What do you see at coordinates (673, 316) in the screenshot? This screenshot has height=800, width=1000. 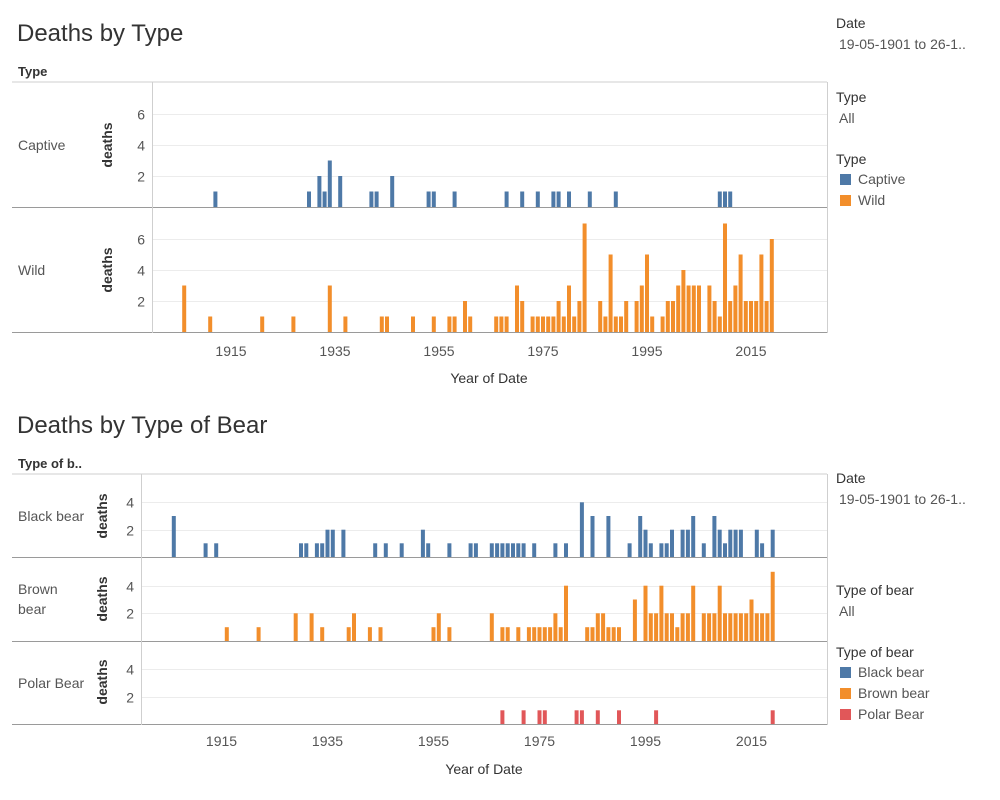 I see `chart1-bar-wild-2000` at bounding box center [673, 316].